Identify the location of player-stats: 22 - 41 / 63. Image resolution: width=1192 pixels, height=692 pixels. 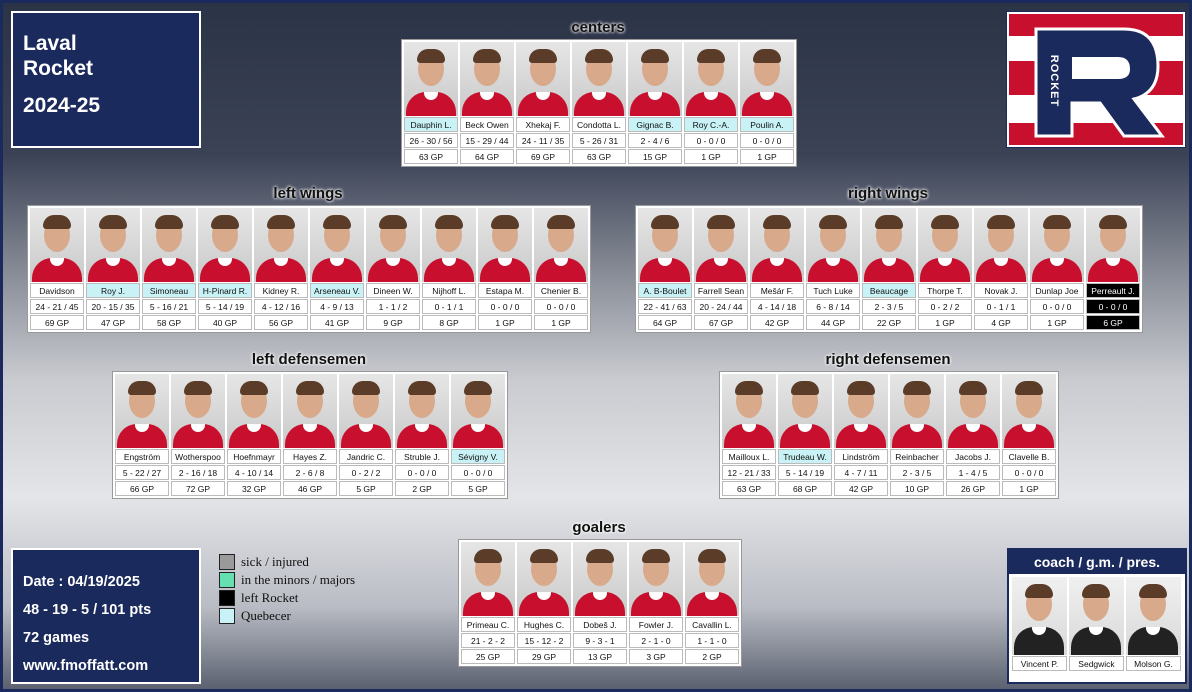
(665, 306).